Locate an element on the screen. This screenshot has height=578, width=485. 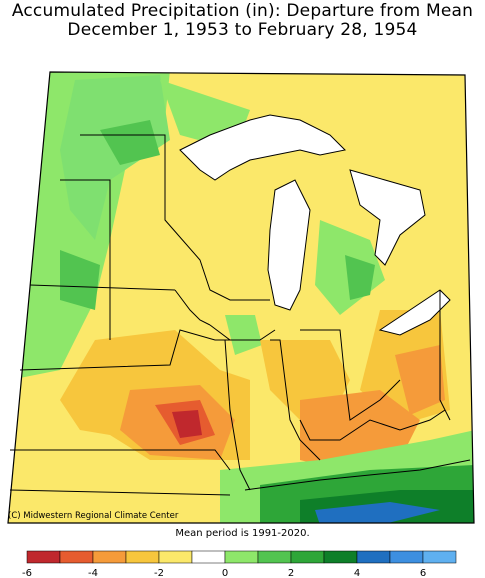
legend-tick-label: 4 is located at coordinates (357, 573).